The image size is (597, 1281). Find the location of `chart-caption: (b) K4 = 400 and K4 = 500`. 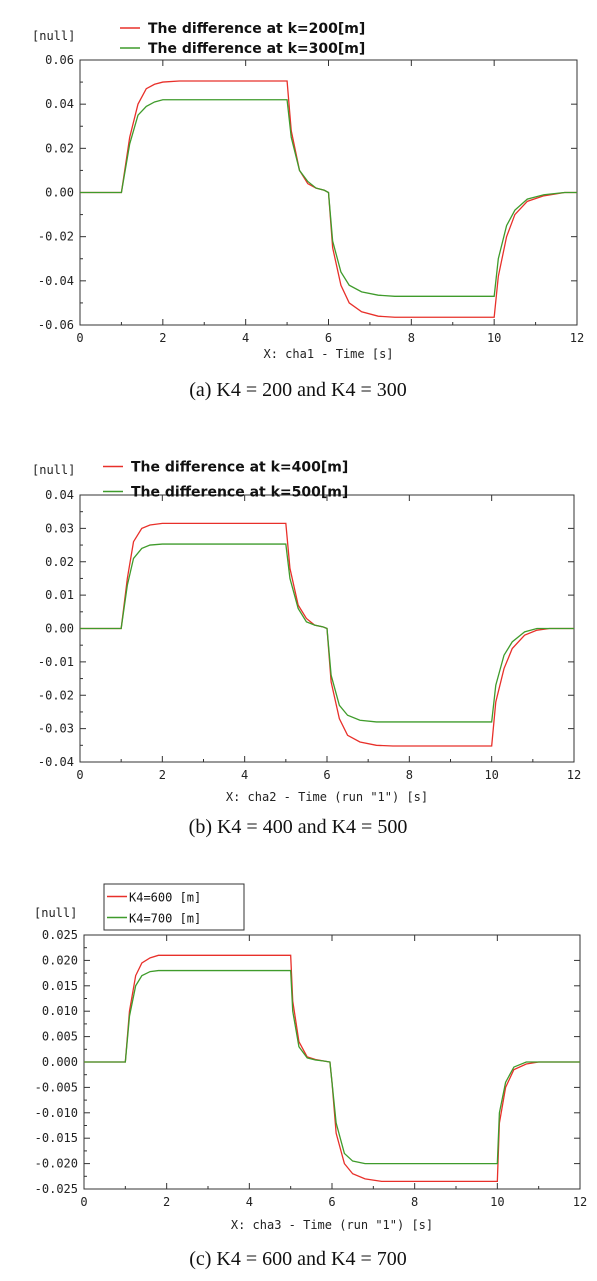

chart-caption: (b) K4 = 400 and K4 = 500 is located at coordinates (298, 827).